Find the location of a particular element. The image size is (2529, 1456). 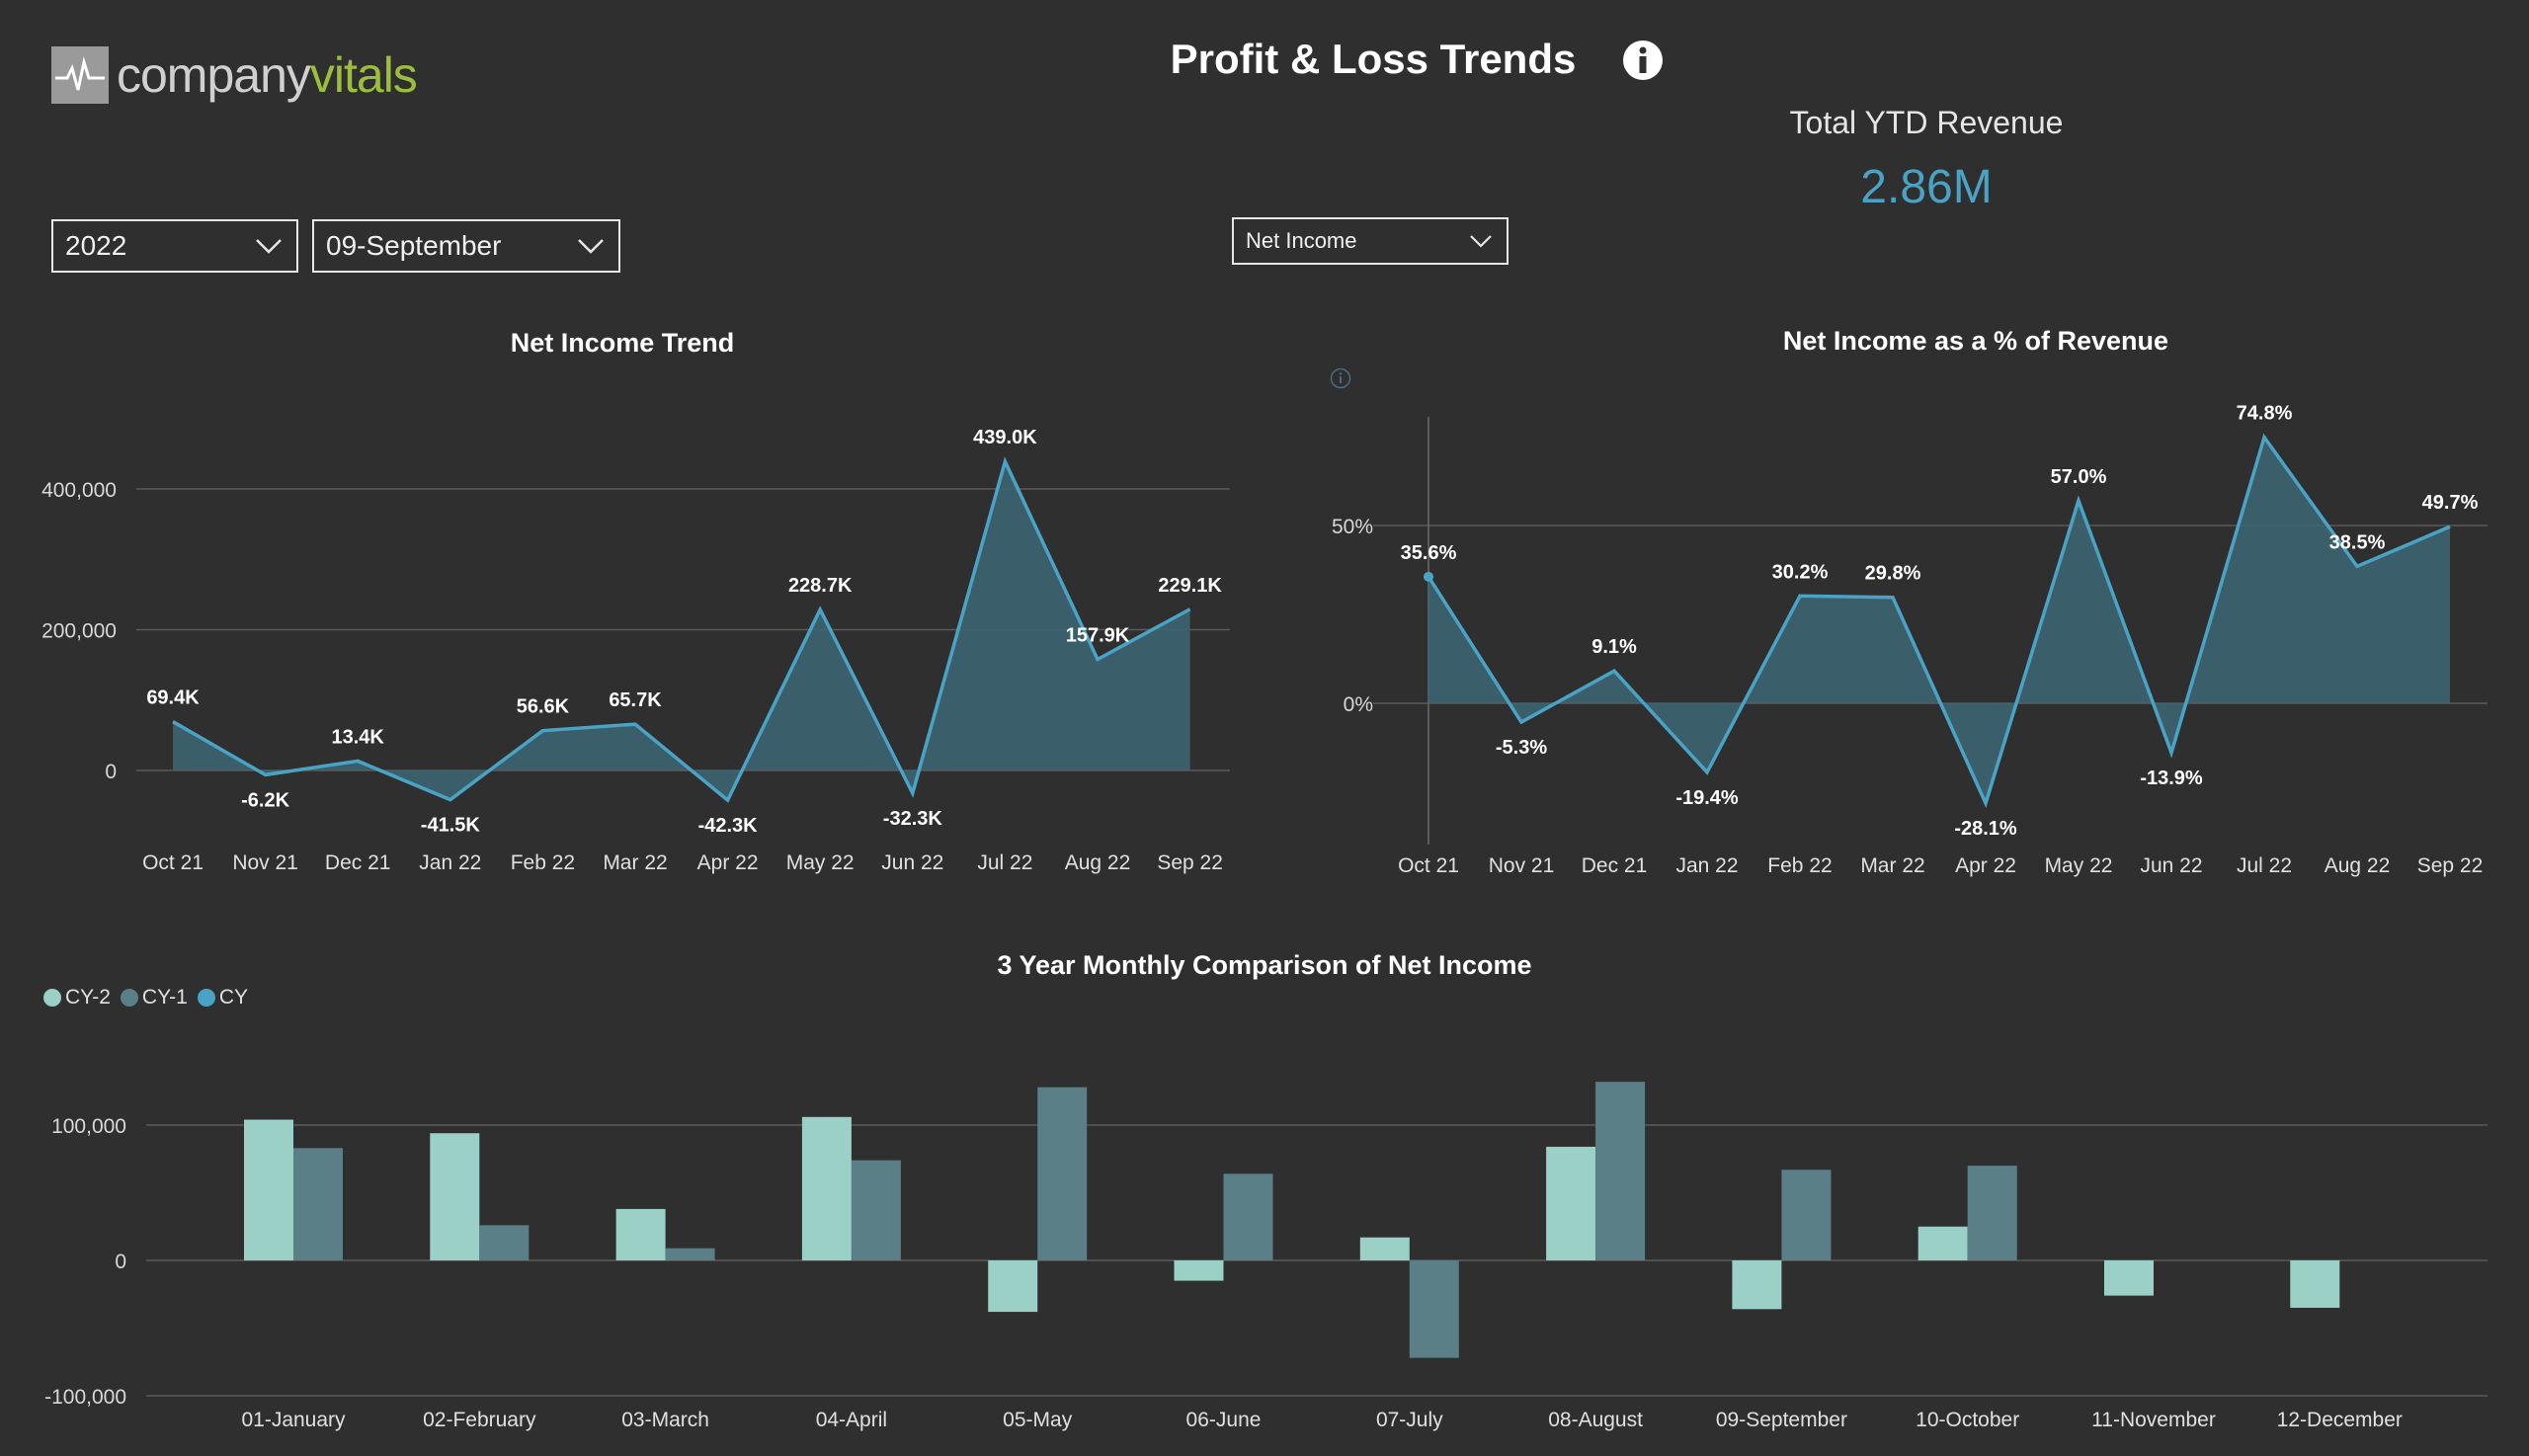

y-tick-label: 0 is located at coordinates (111, 772).